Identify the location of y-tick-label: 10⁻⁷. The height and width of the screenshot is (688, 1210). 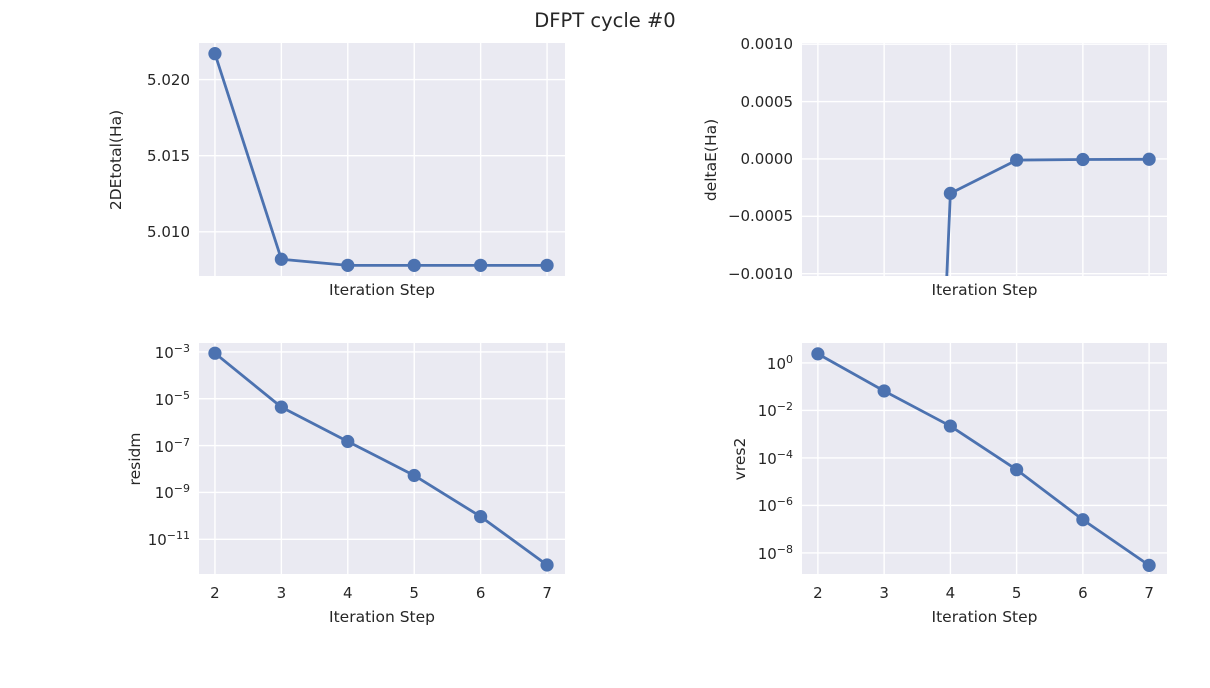
(172, 445).